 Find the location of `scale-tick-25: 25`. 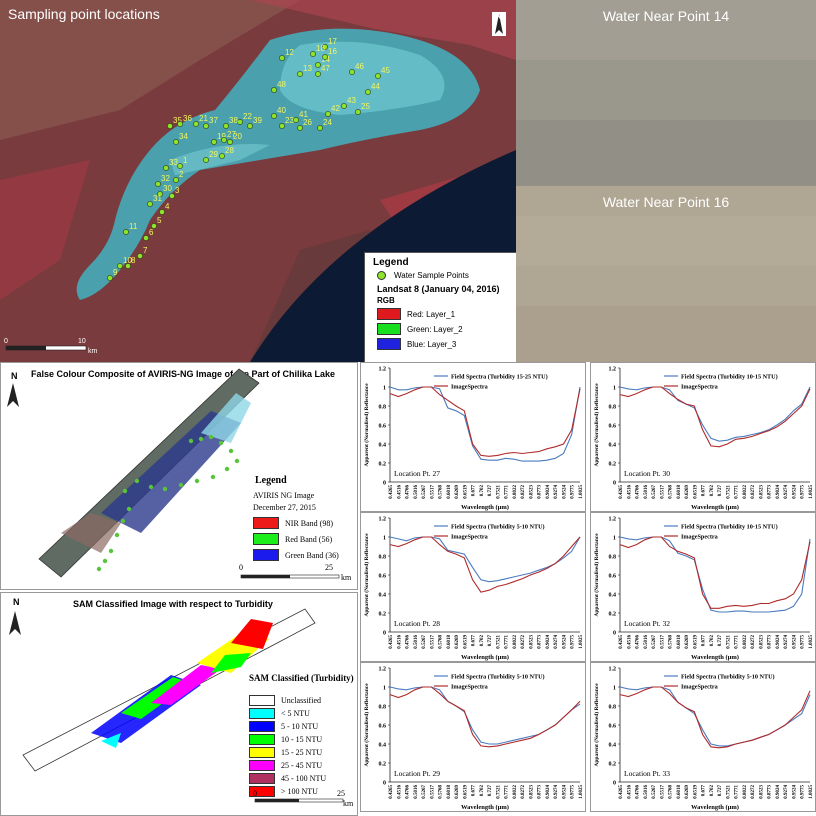

scale-tick-25: 25 is located at coordinates (329, 567).